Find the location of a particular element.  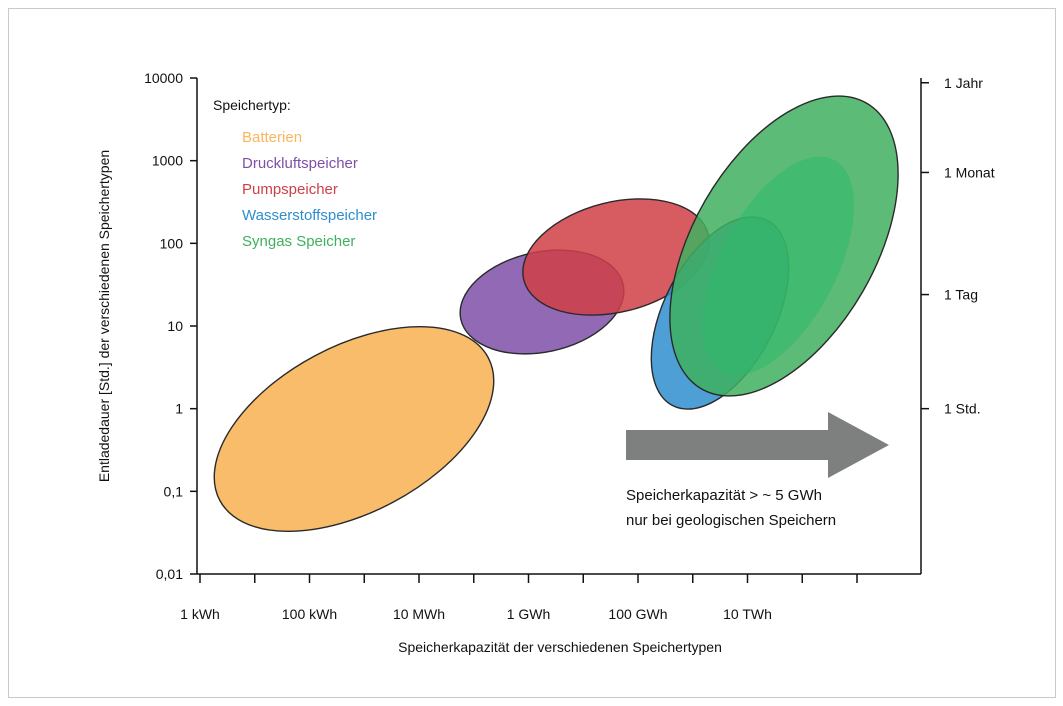

y-tick-label: 10 is located at coordinates (175, 326).